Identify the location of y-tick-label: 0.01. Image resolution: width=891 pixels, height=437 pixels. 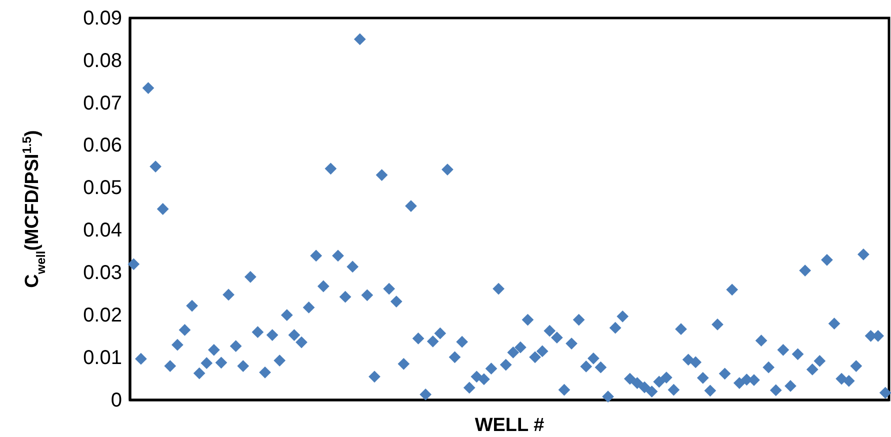
(102, 357).